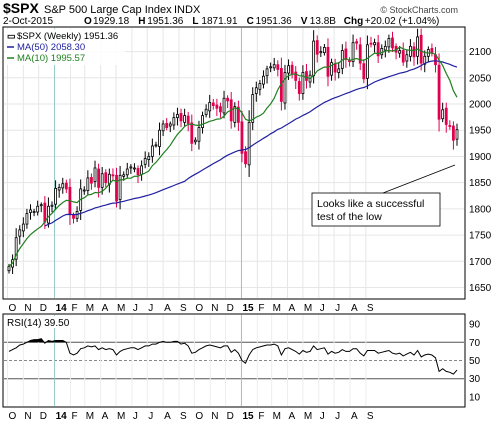 This screenshot has width=495, height=424. I want to click on rsi-label-bg, so click(42, 322).